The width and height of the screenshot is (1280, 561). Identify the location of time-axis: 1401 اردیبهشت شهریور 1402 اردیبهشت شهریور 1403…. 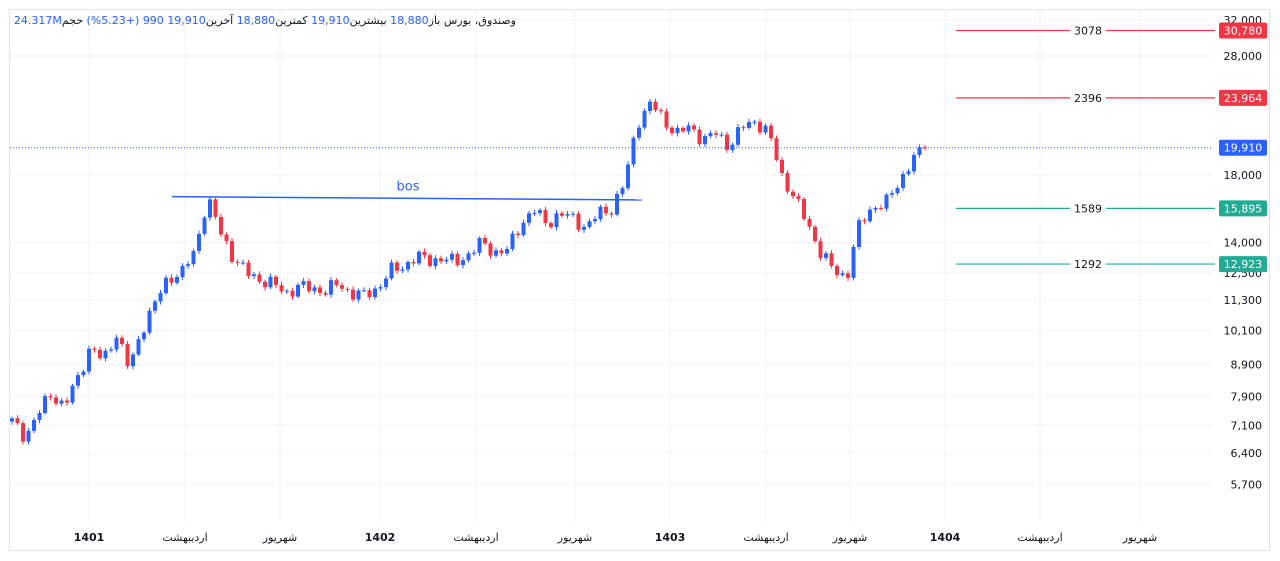
(616, 537).